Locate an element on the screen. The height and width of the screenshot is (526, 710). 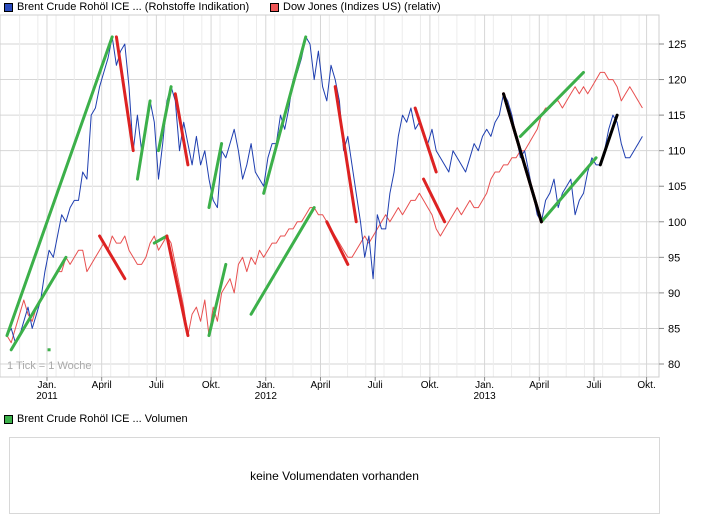
ytick-label: 110 is located at coordinates (677, 152).